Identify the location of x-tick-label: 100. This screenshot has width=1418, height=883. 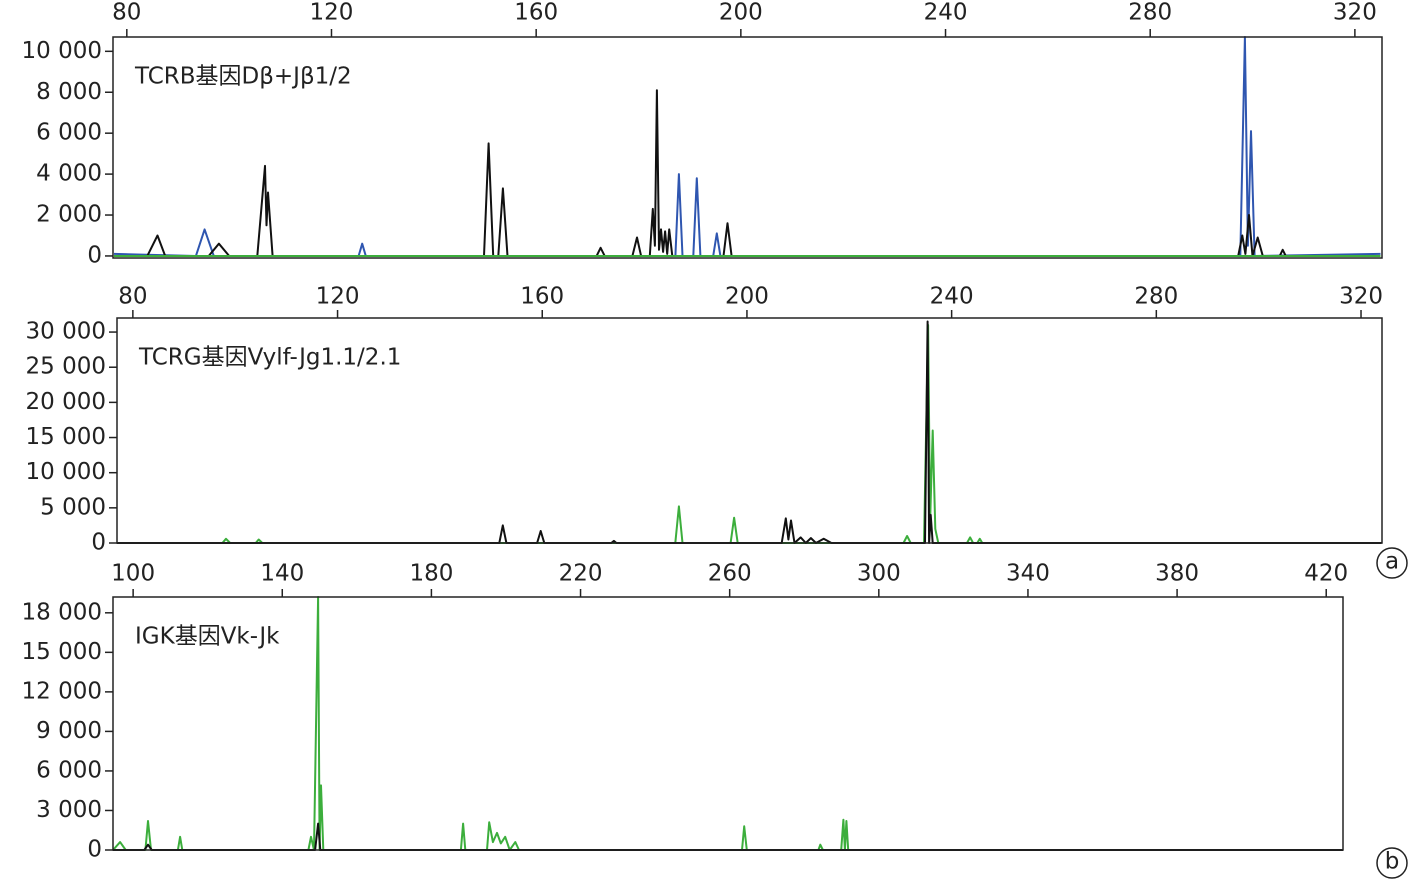
(133, 574).